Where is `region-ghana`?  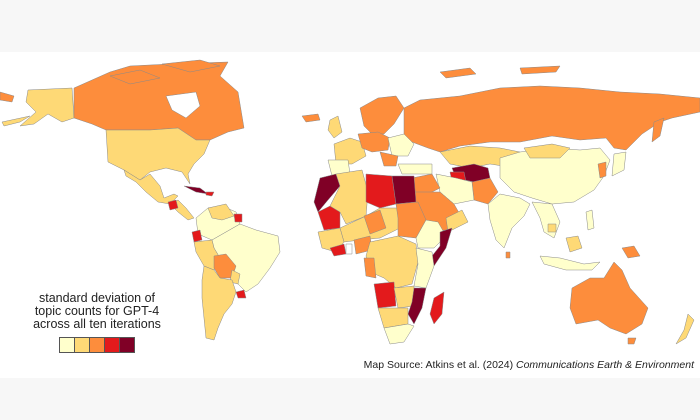 region-ghana is located at coordinates (349, 249).